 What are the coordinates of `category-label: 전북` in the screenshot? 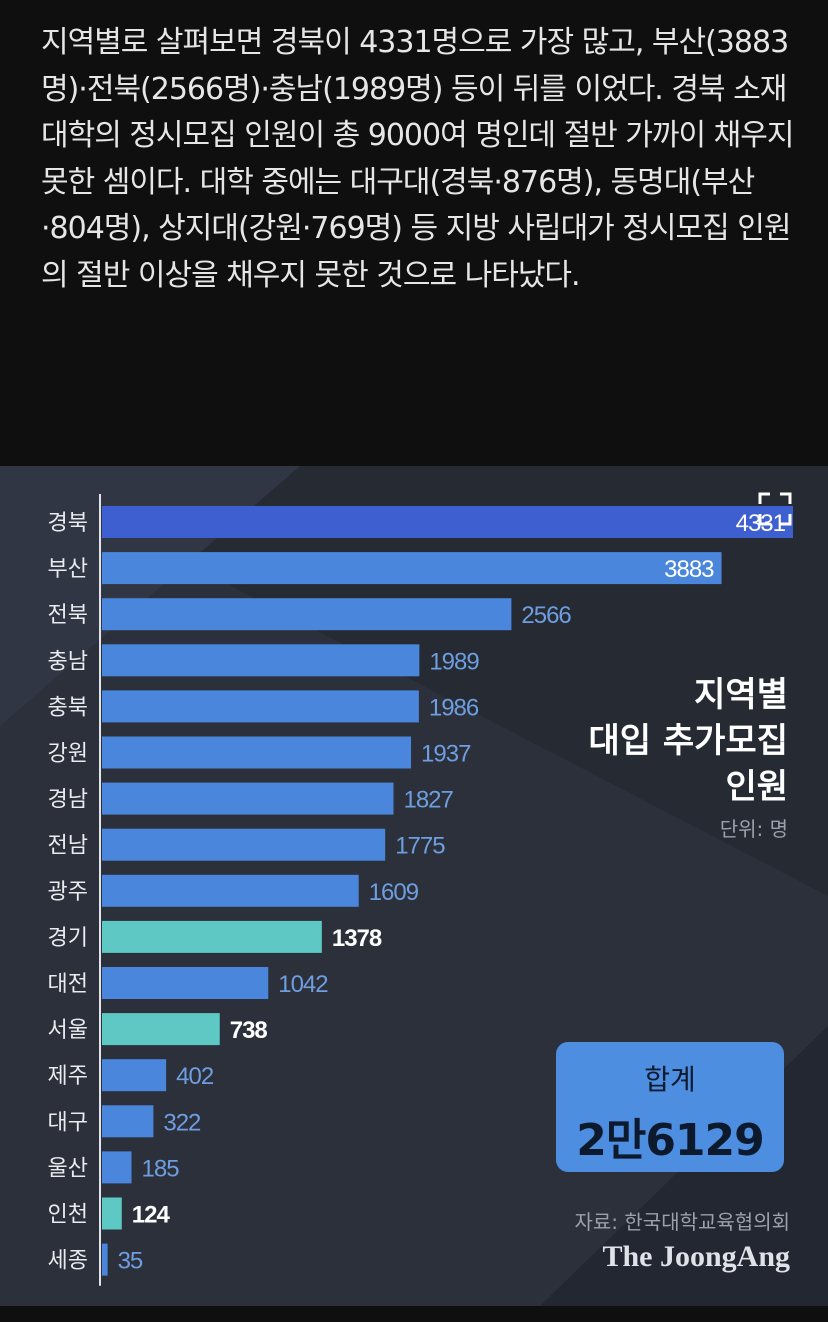 It's located at (68, 615).